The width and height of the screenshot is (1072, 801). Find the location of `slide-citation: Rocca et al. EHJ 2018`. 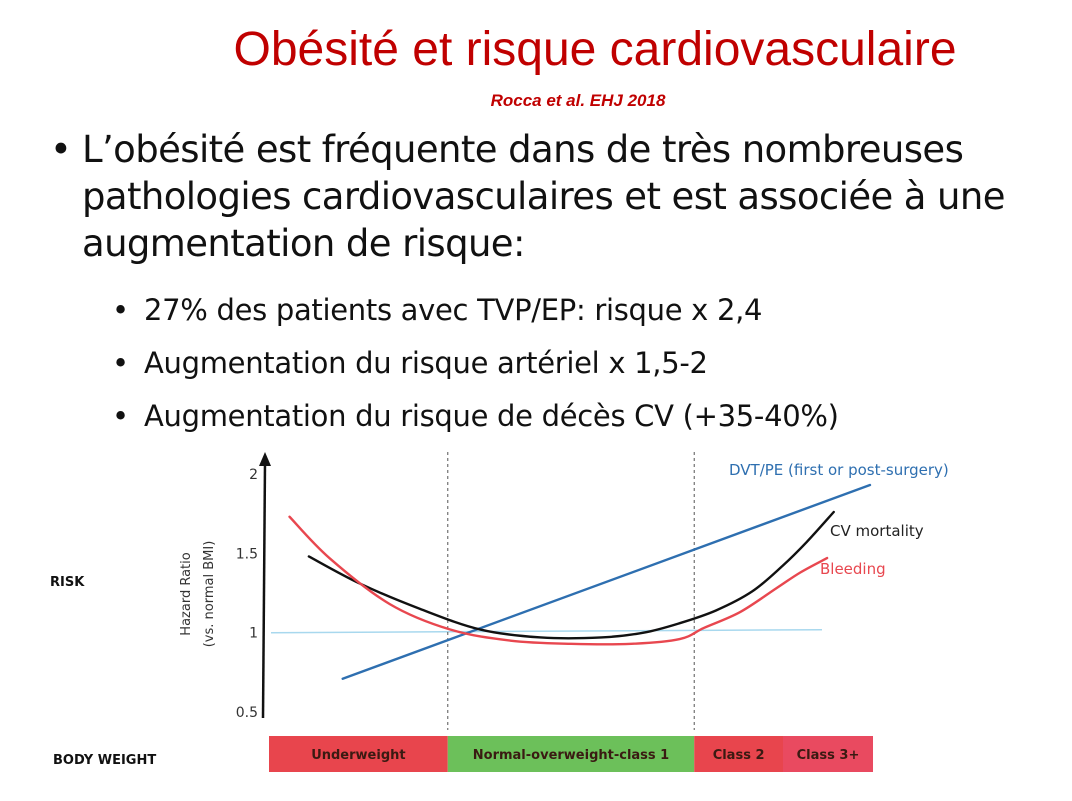

slide-citation: Rocca et al. EHJ 2018 is located at coordinates (578, 100).